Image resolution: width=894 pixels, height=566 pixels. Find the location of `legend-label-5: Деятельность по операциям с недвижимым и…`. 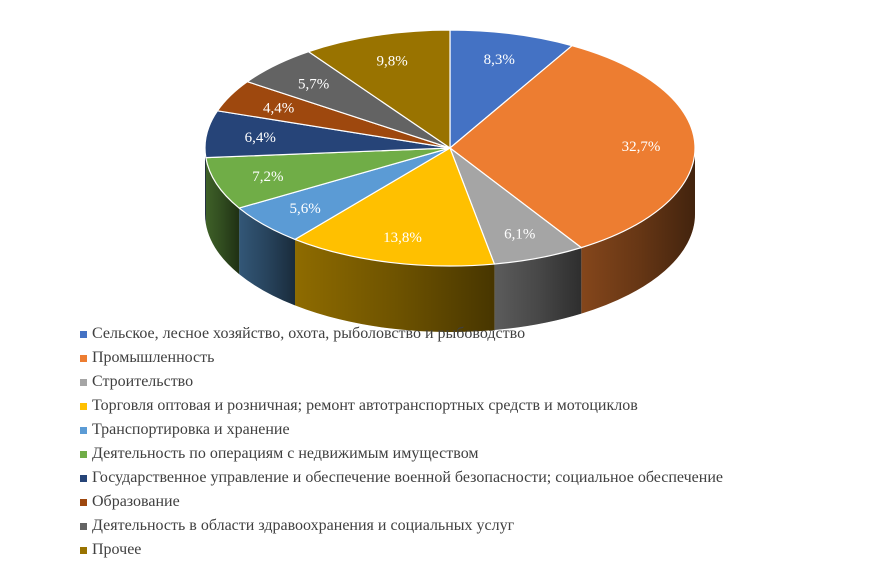

legend-label-5: Деятельность по операциям с недвижимым и… is located at coordinates (285, 453).